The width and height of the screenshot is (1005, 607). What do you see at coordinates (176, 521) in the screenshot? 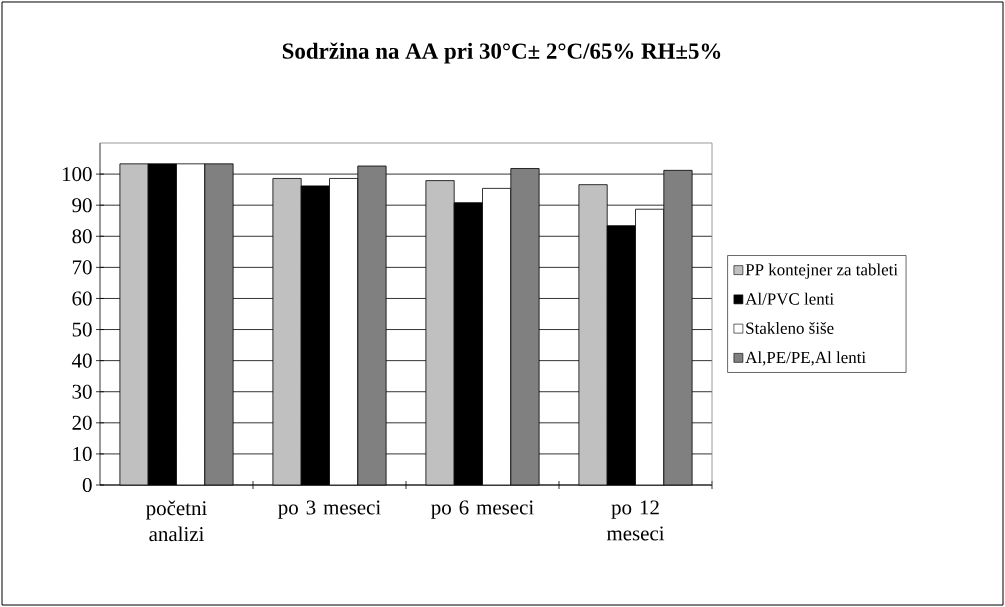
I see `x-tick-label: početni analizi` at bounding box center [176, 521].